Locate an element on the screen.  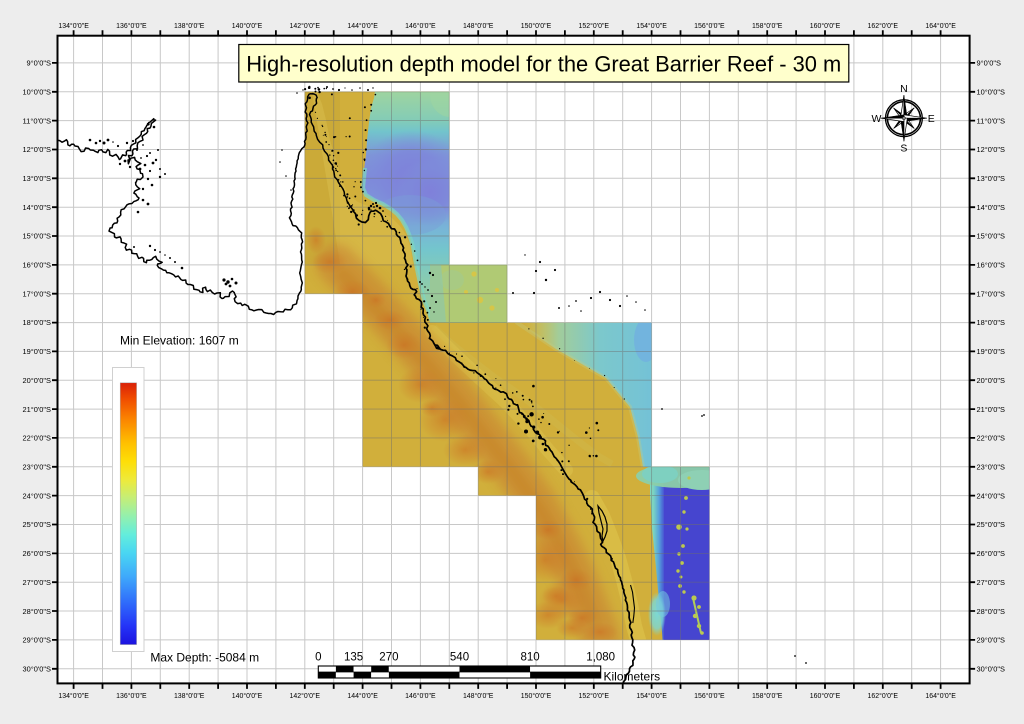
svg-text: Max Depth: -5084 m is located at coordinates (204, 658).